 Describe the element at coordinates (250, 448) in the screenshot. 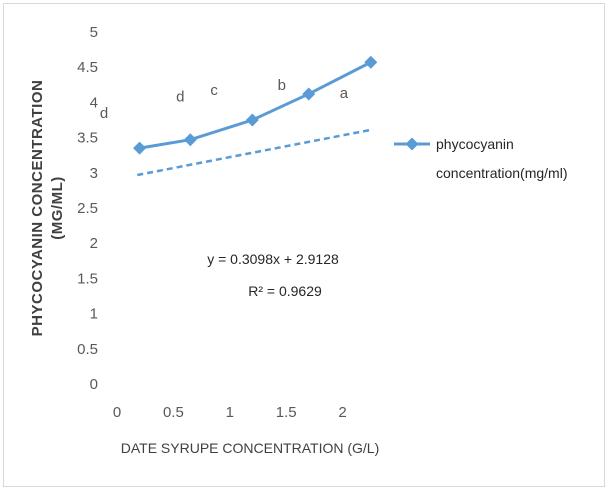

I see `x-axis-title: DATE SYRUPE CONCENTRATION (G/L)` at that location.